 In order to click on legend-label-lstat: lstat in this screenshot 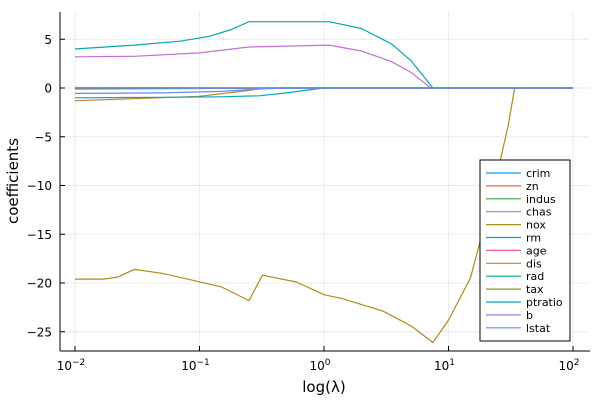, I will do `click(538, 328)`.